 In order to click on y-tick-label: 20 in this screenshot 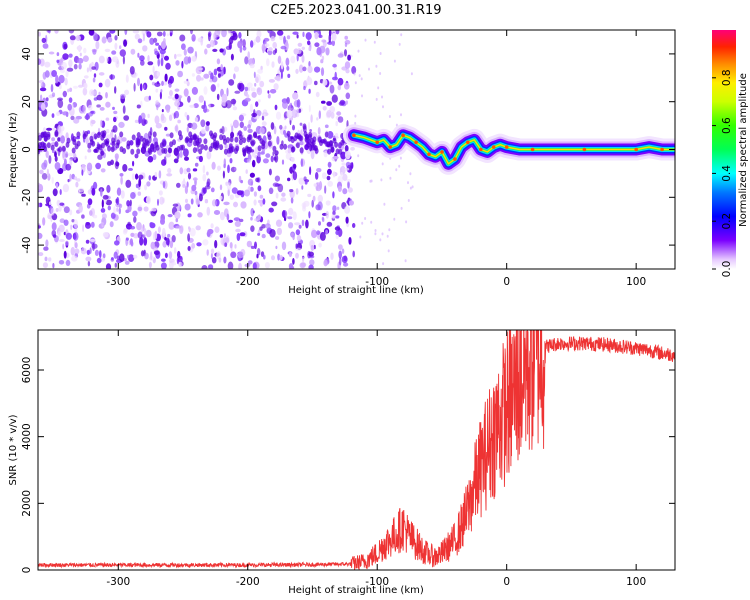, I will do `click(27, 101)`.